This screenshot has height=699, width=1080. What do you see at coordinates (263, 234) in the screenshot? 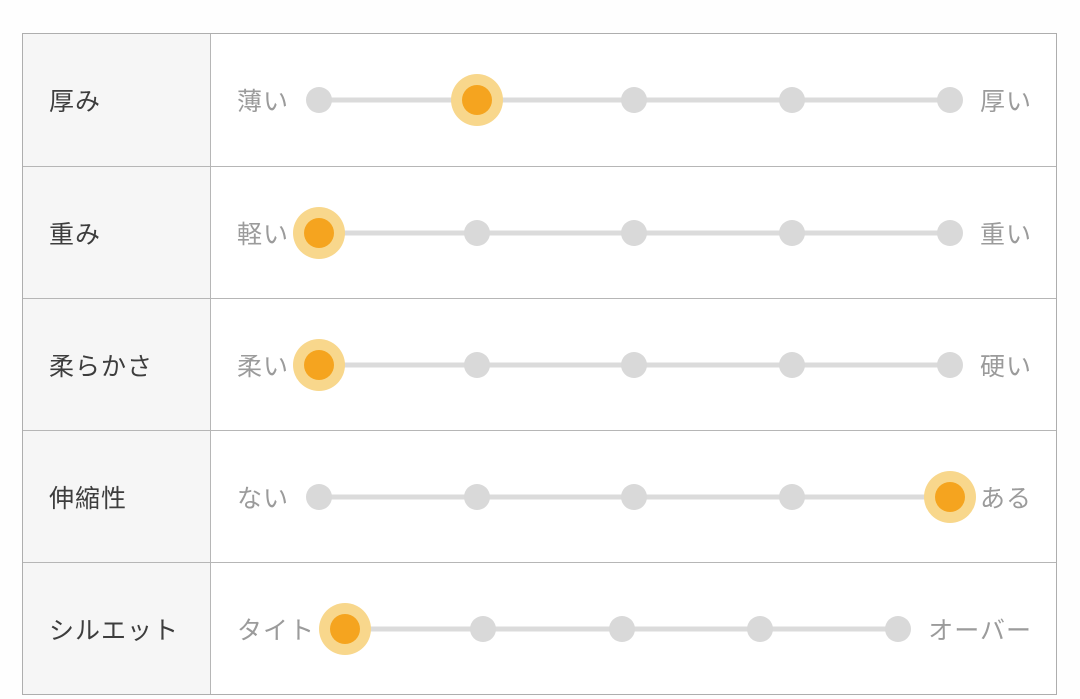
I see `scale-min-label: 軽い` at bounding box center [263, 234].